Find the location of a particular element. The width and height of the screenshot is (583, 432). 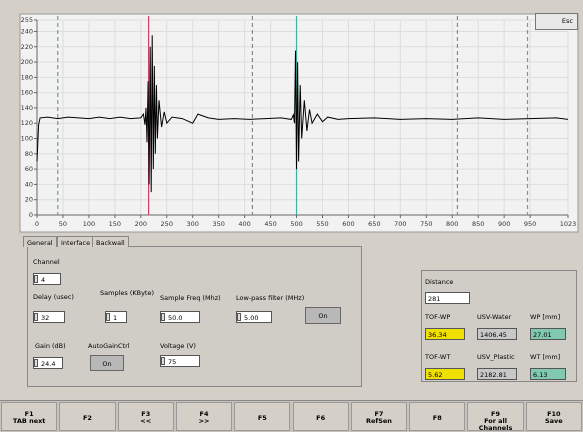

result-label: Distance is located at coordinates (439, 282).